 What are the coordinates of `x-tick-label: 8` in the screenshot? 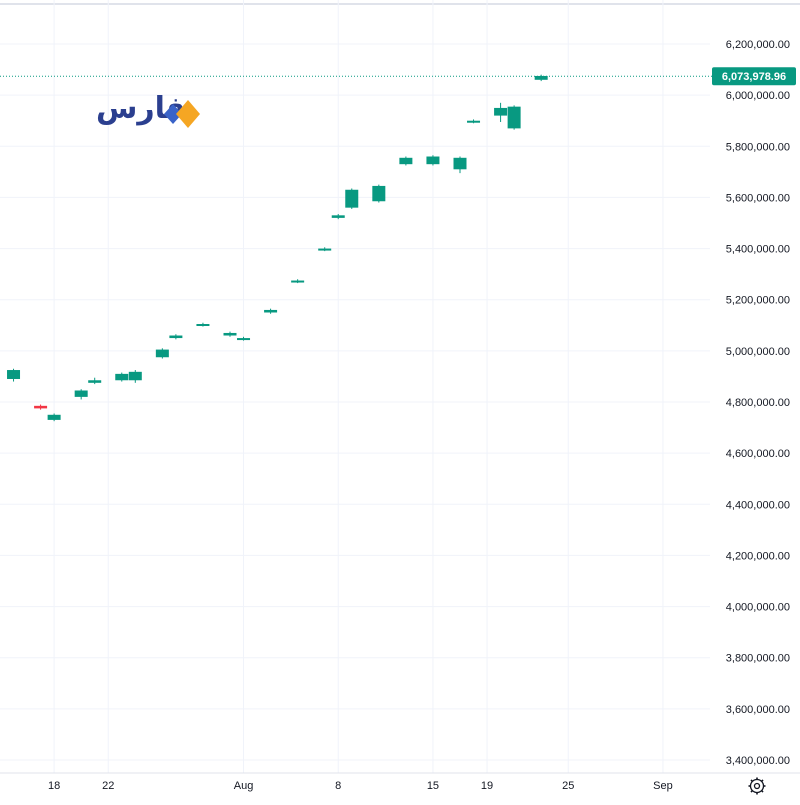 It's located at (338, 786).